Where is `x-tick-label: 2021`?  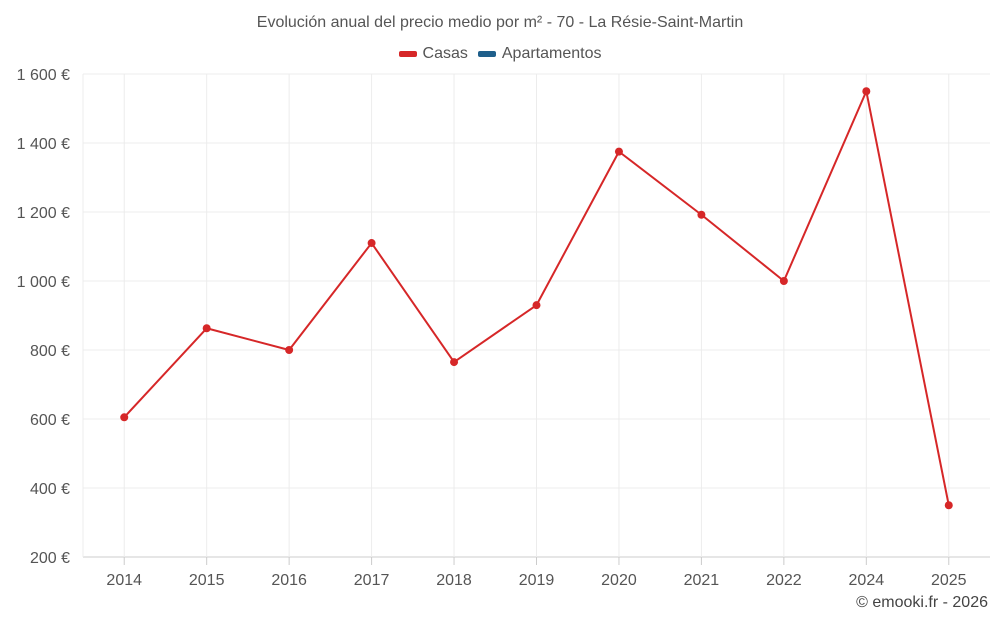 x-tick-label: 2021 is located at coordinates (702, 580).